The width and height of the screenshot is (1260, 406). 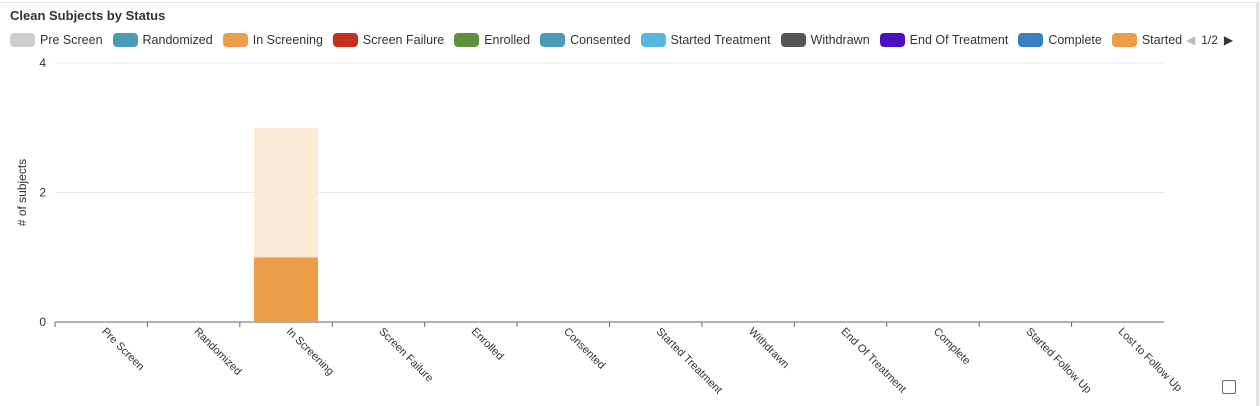 I want to click on legend-item: End Of Treatment, so click(x=944, y=40).